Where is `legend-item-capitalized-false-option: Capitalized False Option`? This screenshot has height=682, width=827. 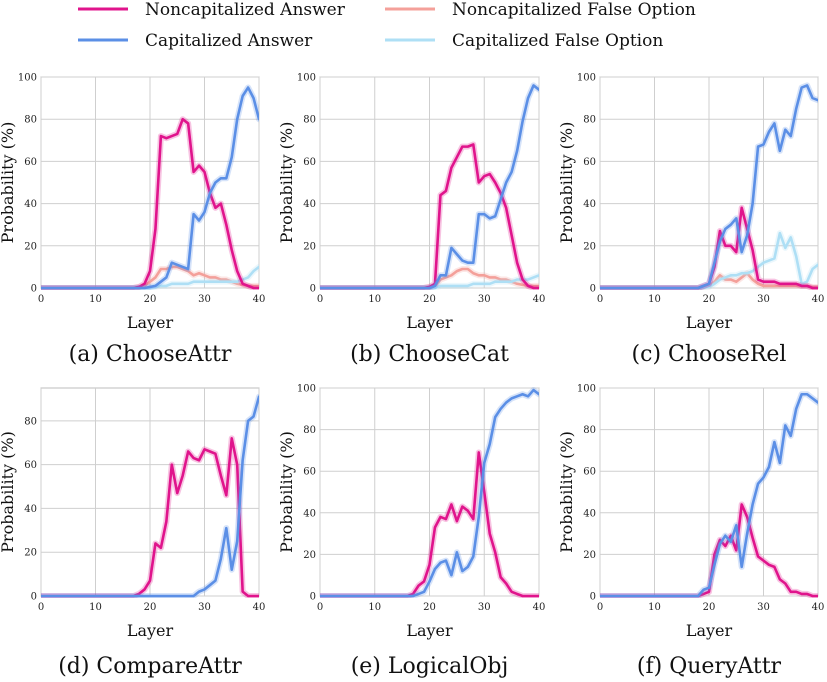 legend-item-capitalized-false-option: Capitalized False Option is located at coordinates (524, 41).